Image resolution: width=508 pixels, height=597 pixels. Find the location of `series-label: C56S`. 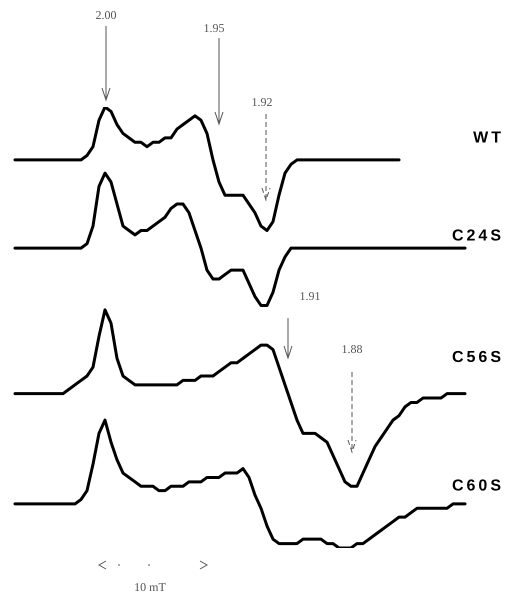

series-label: C56S is located at coordinates (478, 357).